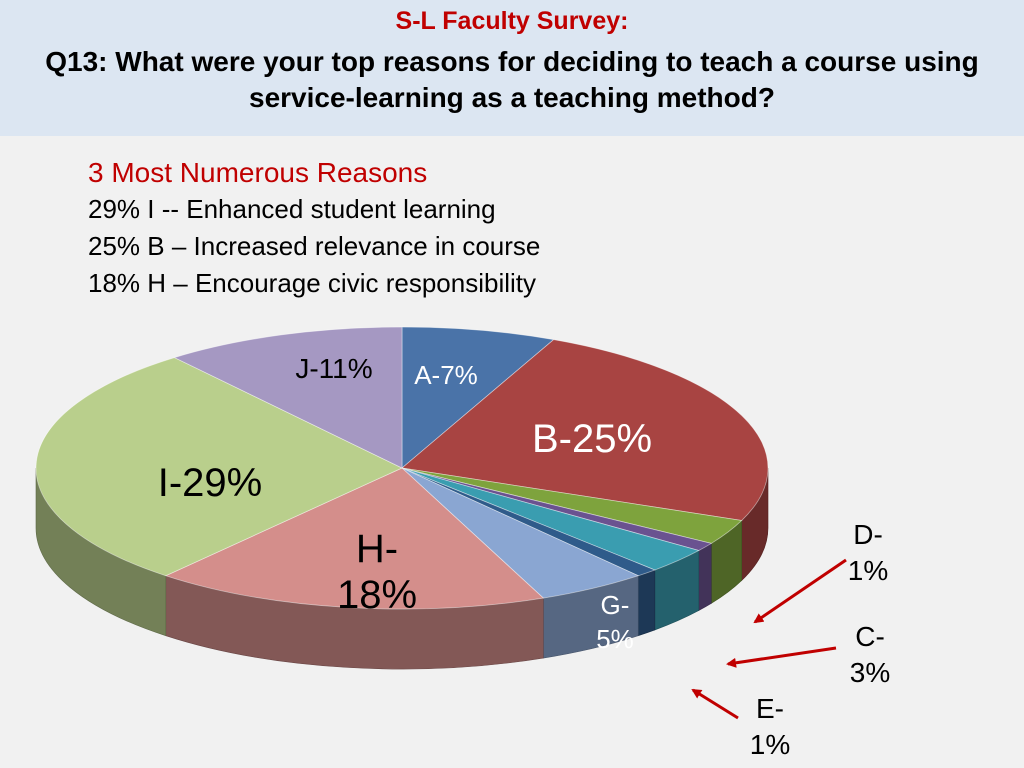  Describe the element at coordinates (615, 622) in the screenshot. I see `slice-label-G: G-5%` at that location.